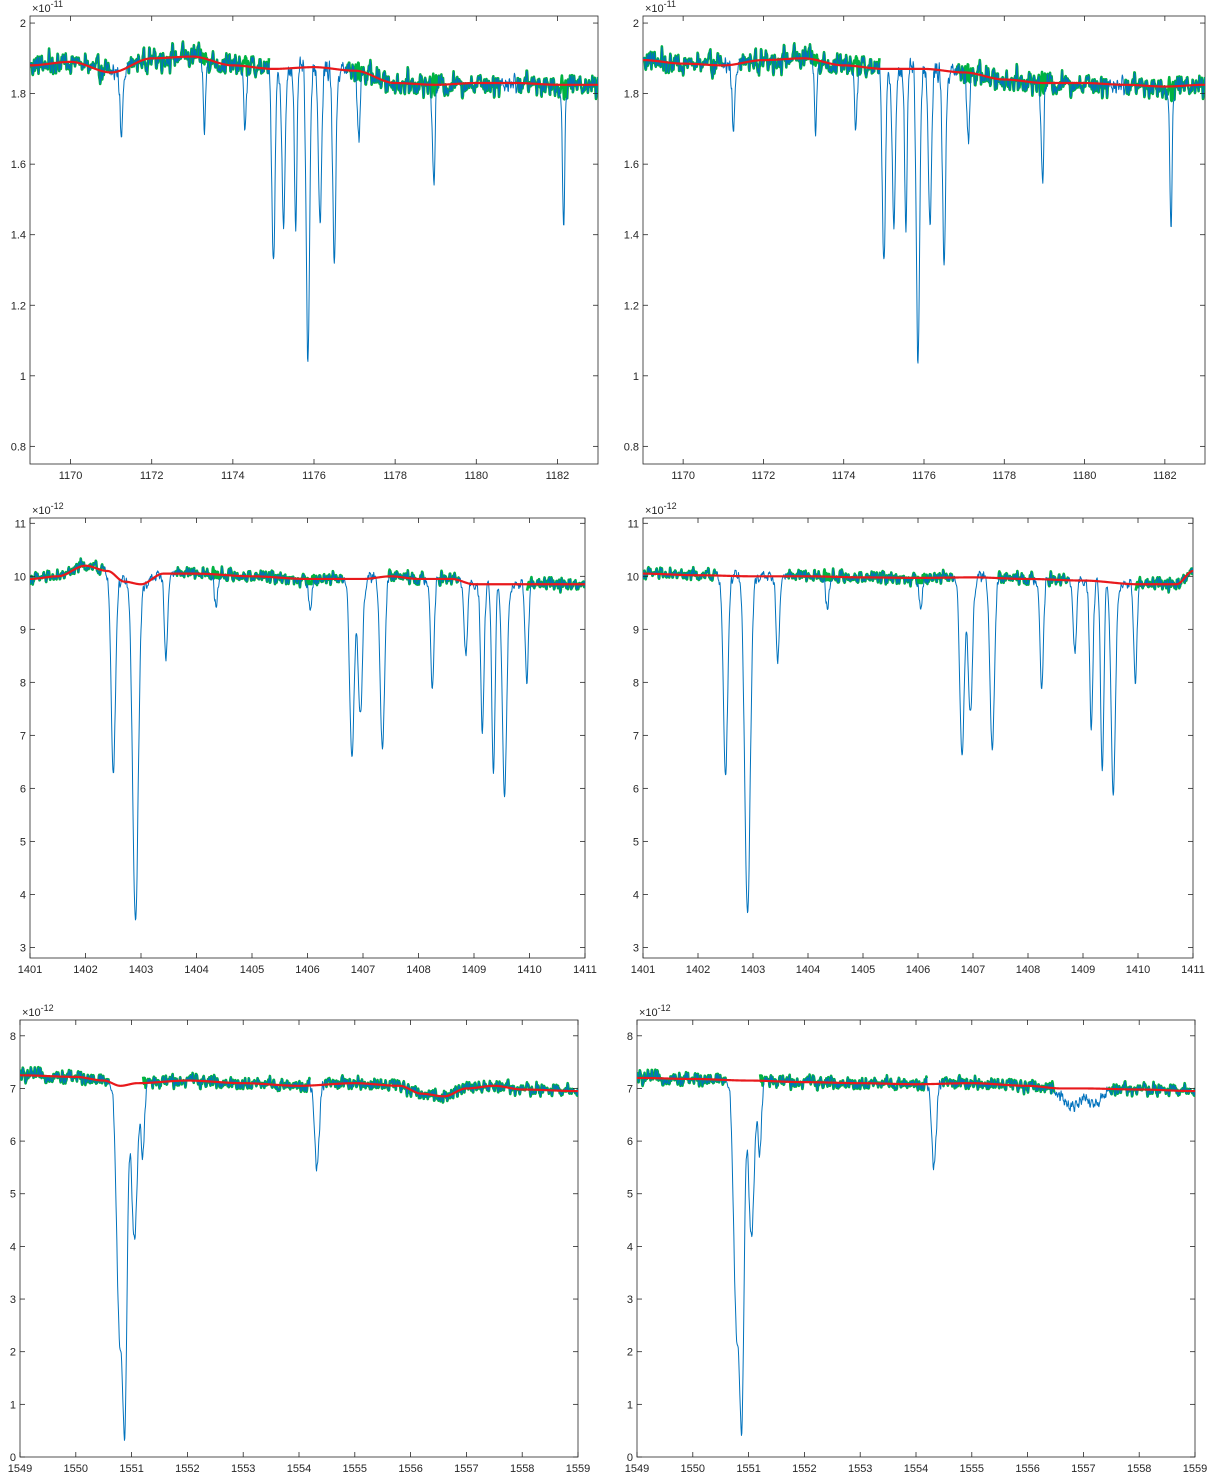 The height and width of the screenshot is (1482, 1220). What do you see at coordinates (630, 1458) in the screenshot?
I see `y-tick-label: 0` at bounding box center [630, 1458].